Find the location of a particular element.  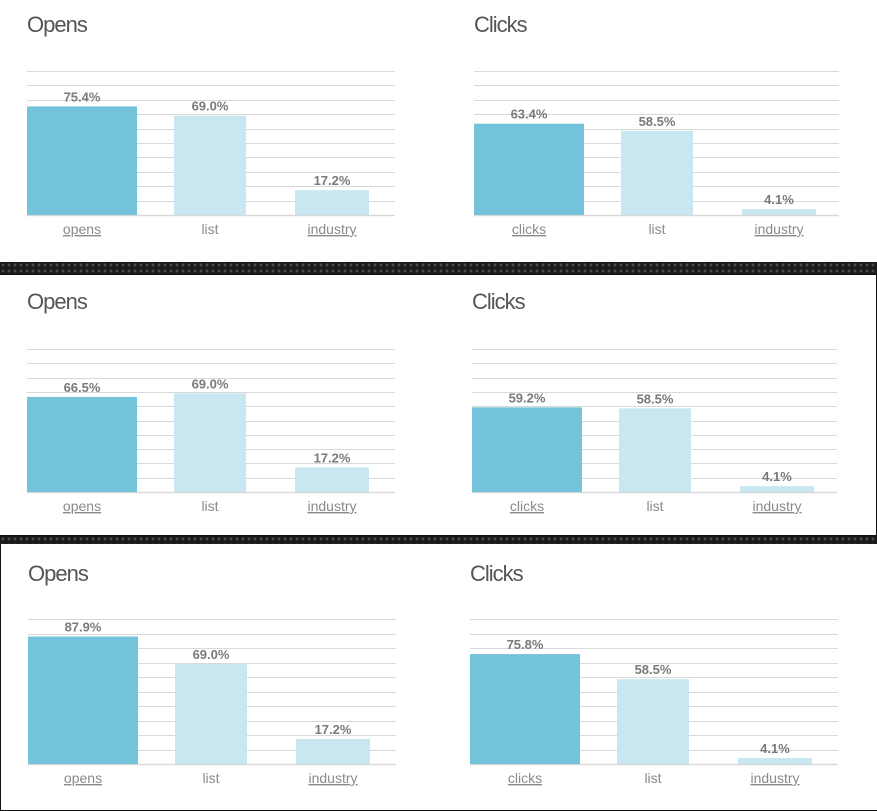

opens-chart: Opens 87.9% opens 69.0% list 17.2% industry is located at coordinates (212, 677).